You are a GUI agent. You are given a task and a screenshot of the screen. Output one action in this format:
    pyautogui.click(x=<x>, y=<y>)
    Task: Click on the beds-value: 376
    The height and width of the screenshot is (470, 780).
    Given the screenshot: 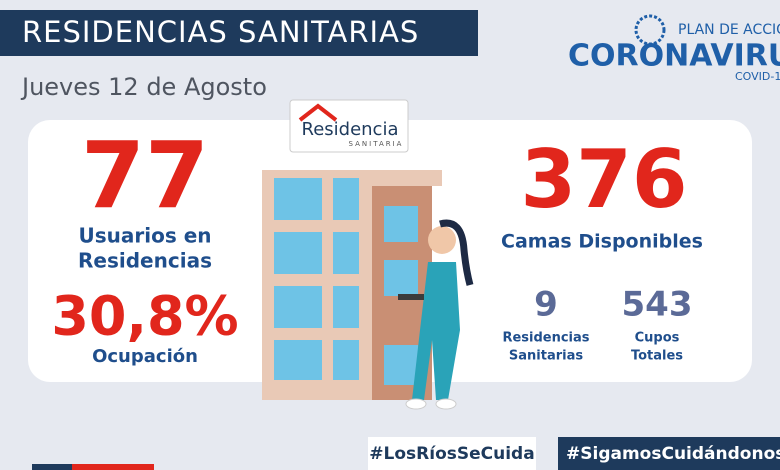 What is the action you would take?
    pyautogui.click(x=604, y=179)
    